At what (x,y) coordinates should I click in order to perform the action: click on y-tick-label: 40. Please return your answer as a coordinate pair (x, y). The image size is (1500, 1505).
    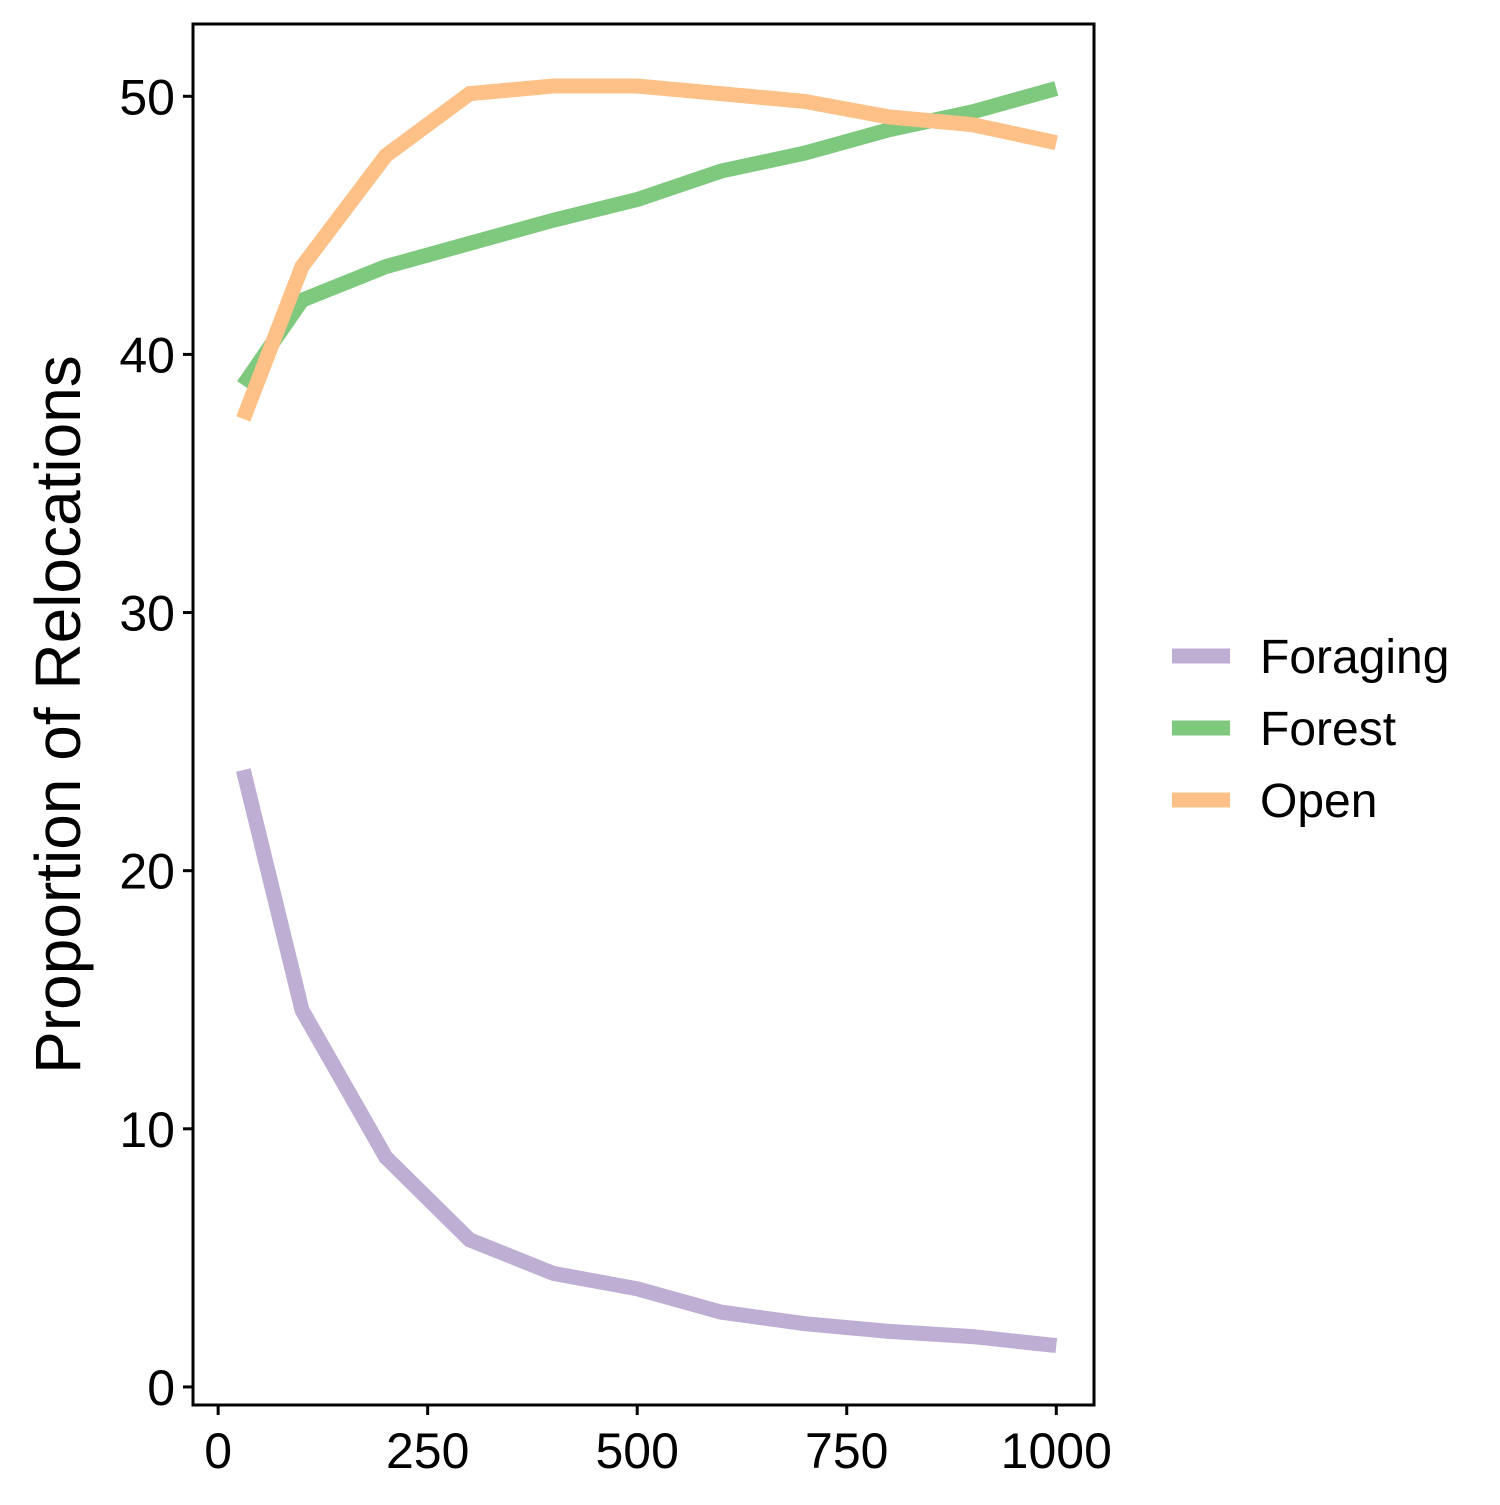
    Looking at the image, I should click on (147, 355).